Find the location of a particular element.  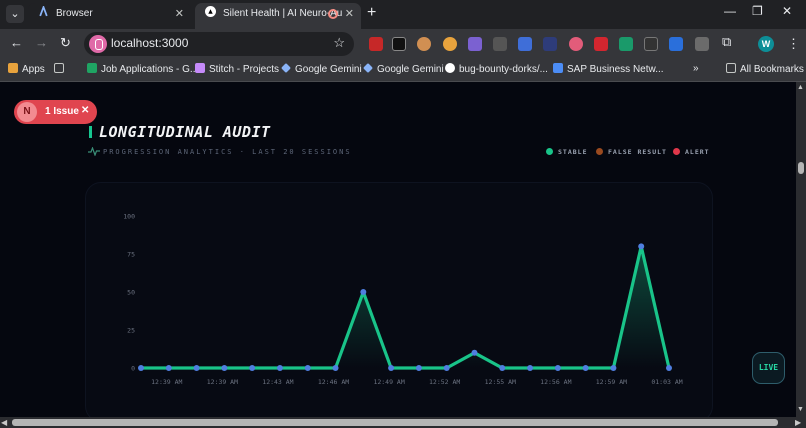

x-tick-label: 12:55 AM is located at coordinates (500, 382).